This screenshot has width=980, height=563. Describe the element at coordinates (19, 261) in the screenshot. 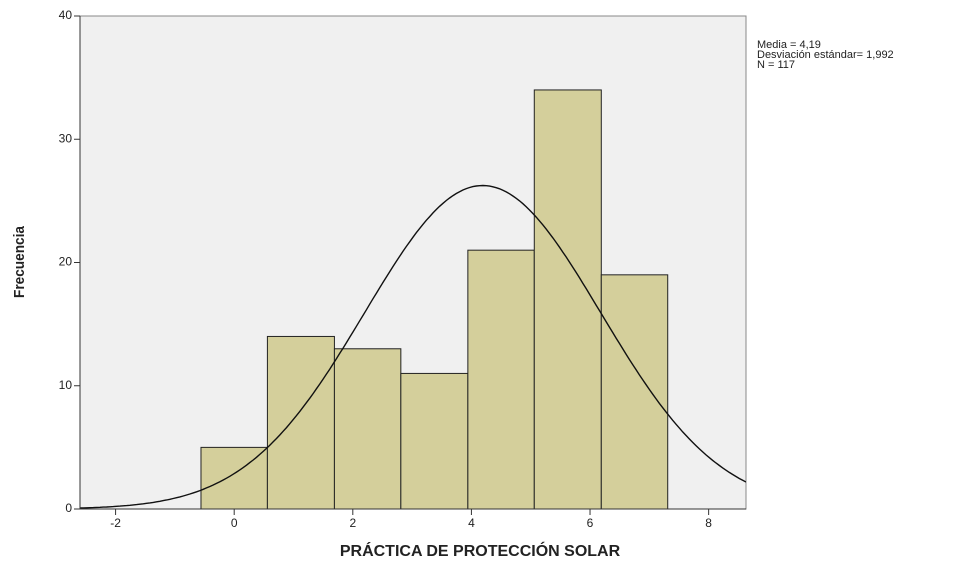

I see `y-axis-label: Frecuencia` at that location.